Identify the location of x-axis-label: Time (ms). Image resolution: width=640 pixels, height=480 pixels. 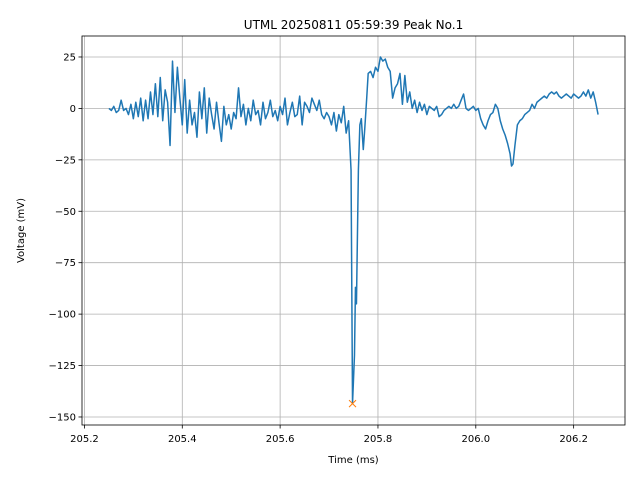
(353, 460).